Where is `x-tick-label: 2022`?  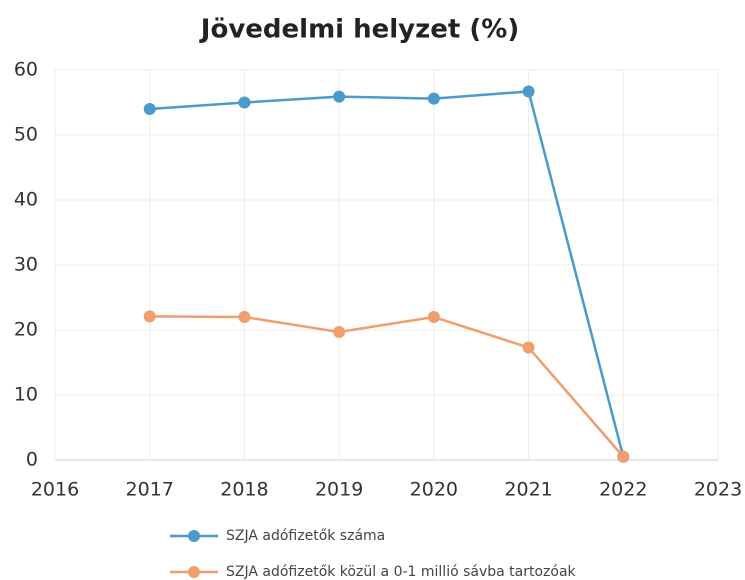
x-tick-label: 2022 is located at coordinates (623, 490).